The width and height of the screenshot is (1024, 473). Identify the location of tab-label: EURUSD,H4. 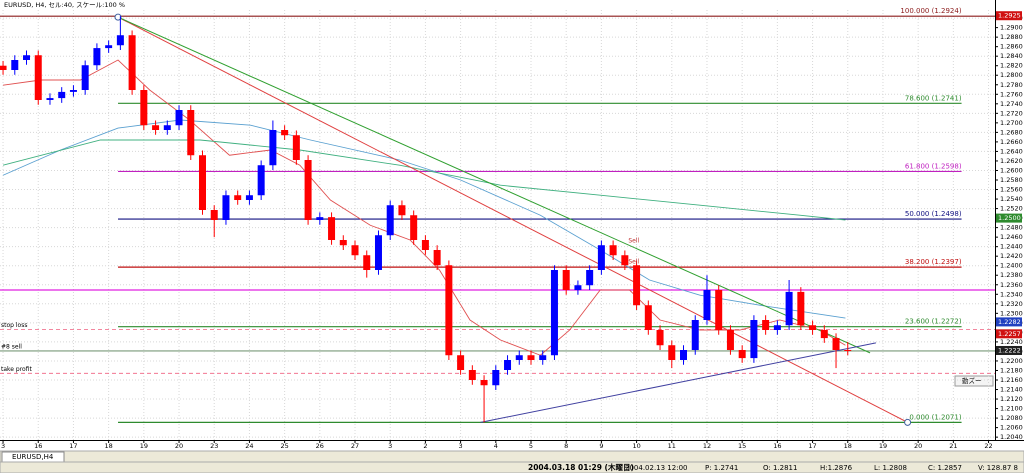
(33, 457).